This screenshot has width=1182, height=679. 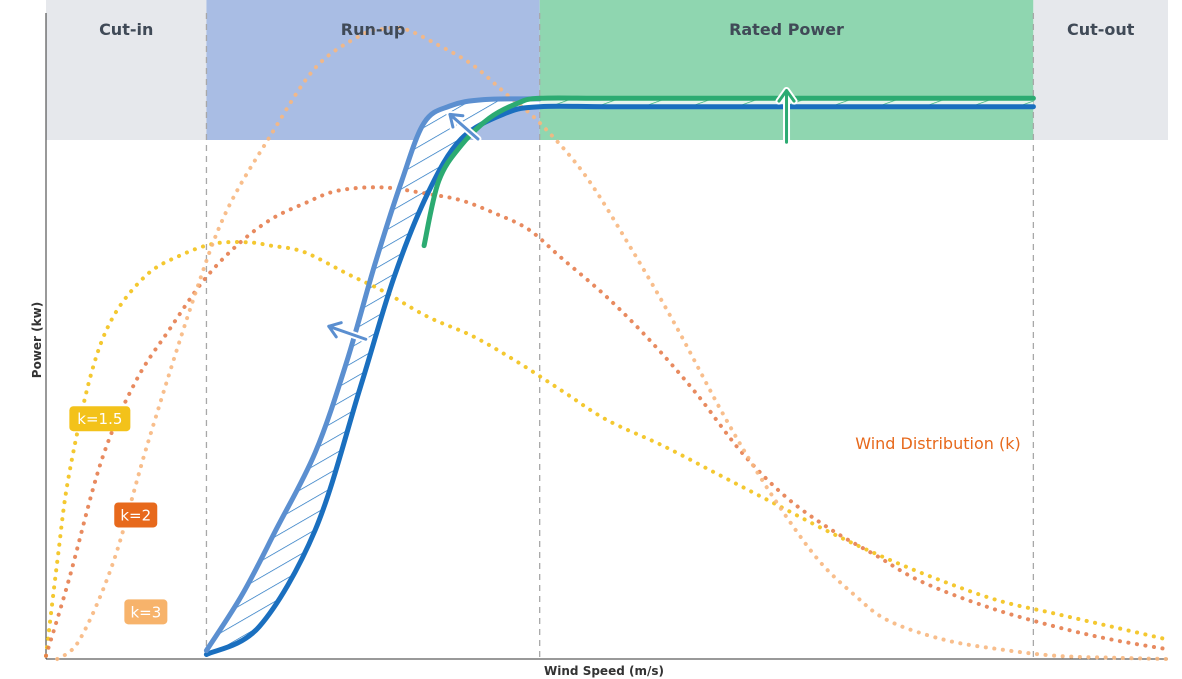 I want to click on region-label-rated-power: Rated Power, so click(x=786, y=29).